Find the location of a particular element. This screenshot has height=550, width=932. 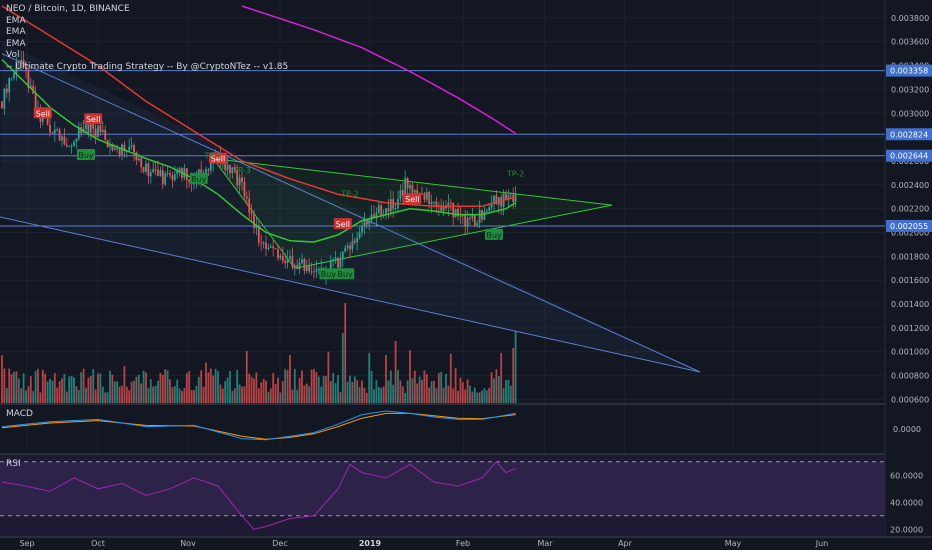

buy-signal-2: Buy is located at coordinates (86, 154).